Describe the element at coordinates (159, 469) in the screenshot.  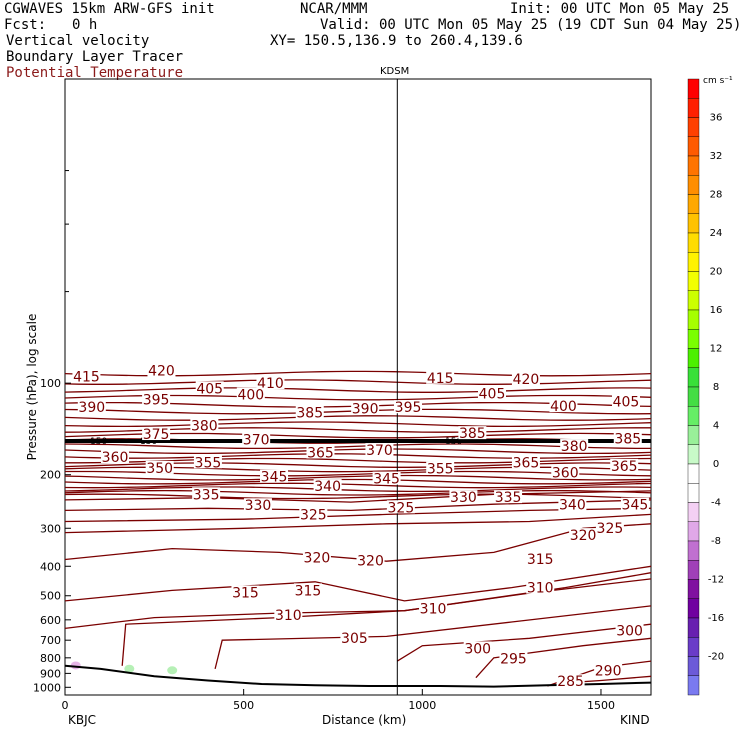
I see `theta-label: 350` at that location.